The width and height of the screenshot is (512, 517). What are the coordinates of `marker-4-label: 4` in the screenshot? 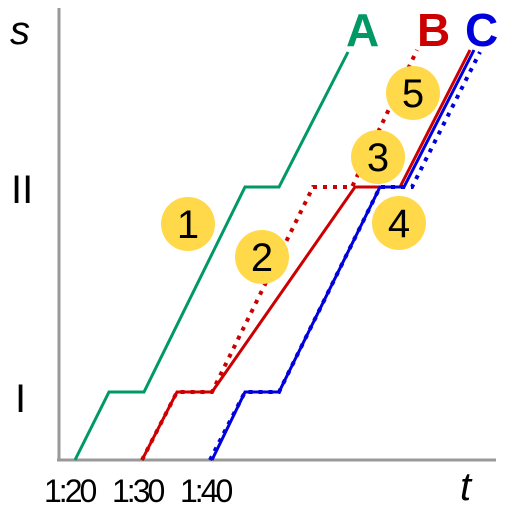 It's located at (399, 224).